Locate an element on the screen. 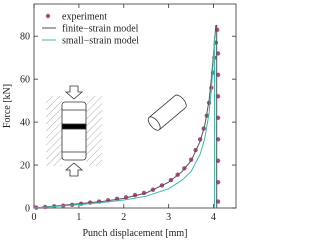 The image size is (320, 250). x-tick-label: 2 is located at coordinates (123, 217).